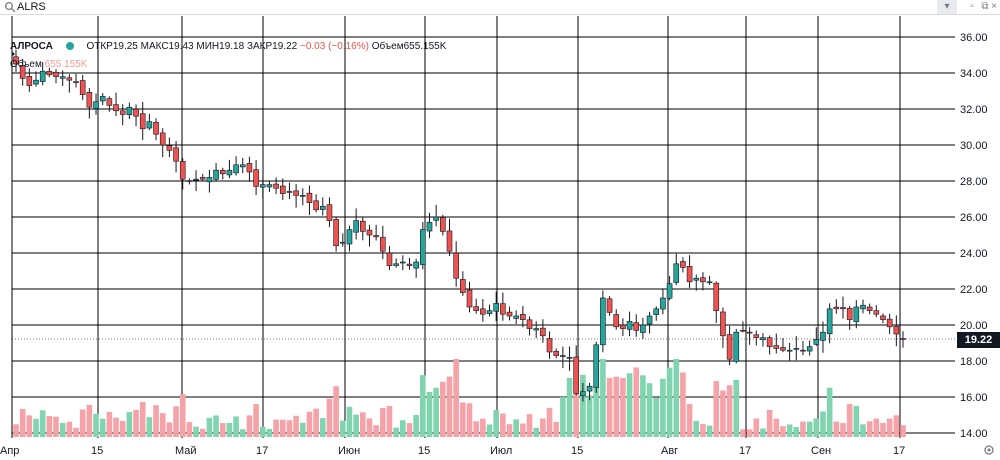  What do you see at coordinates (947, 7) in the screenshot?
I see `chevron-down-icon: ▾` at bounding box center [947, 7].